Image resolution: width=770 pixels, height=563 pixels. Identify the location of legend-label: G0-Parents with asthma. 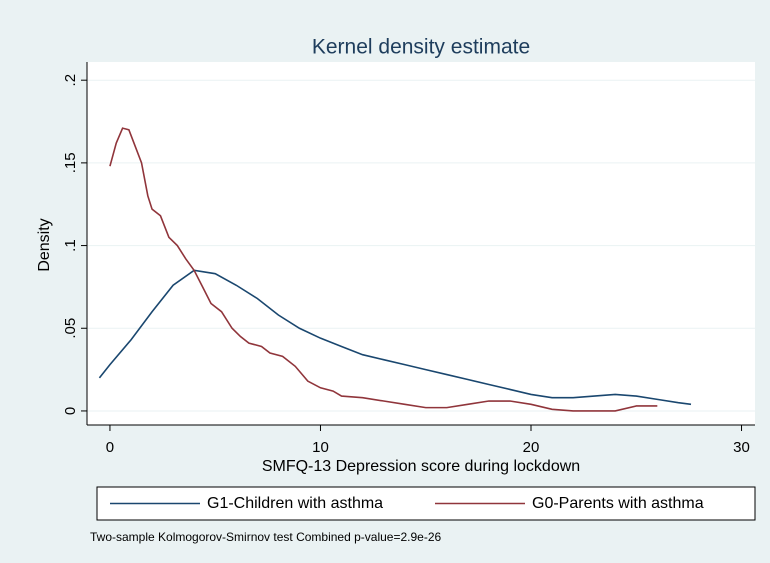
(618, 503).